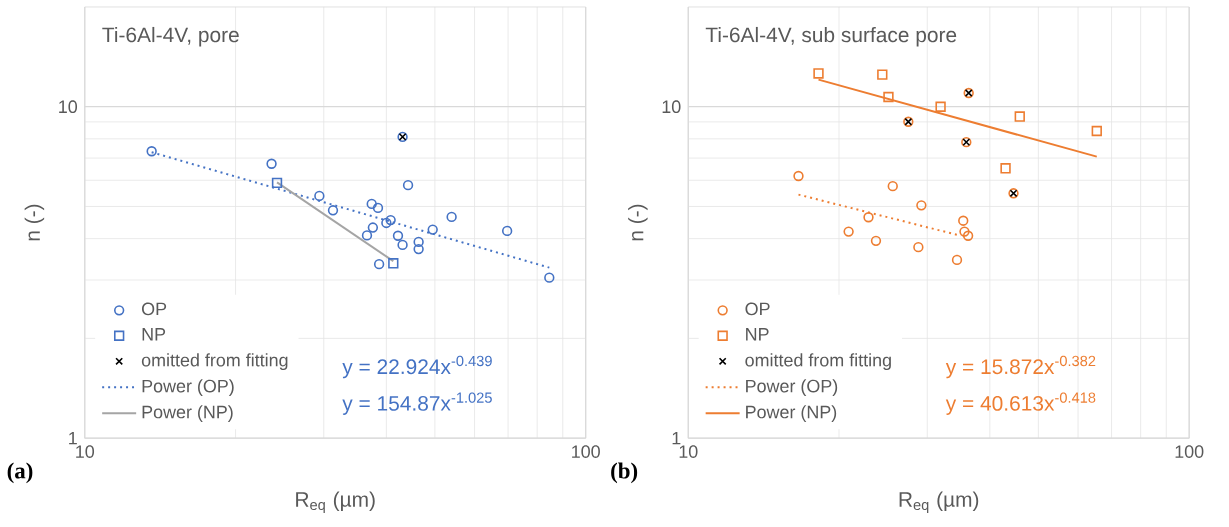 This screenshot has height=527, width=1229. I want to click on text: (b), so click(624, 473).